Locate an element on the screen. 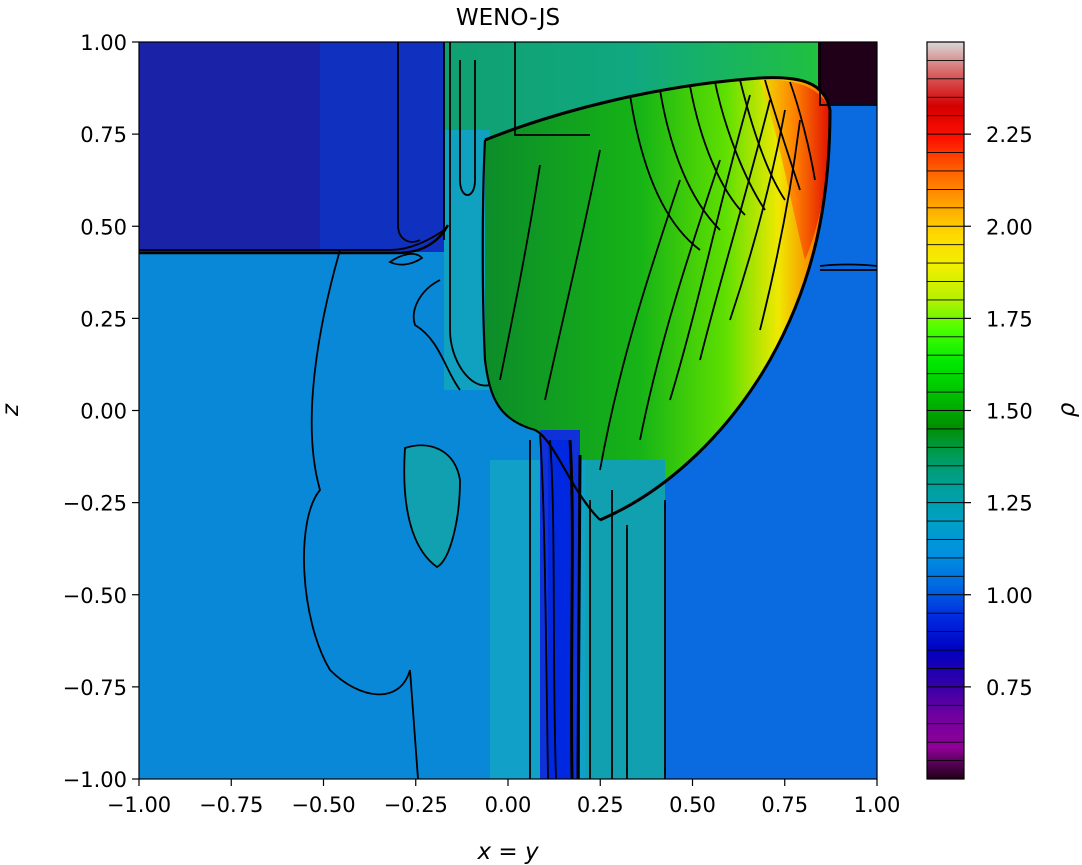  y-tick-label: 0.50 is located at coordinates (103, 227).